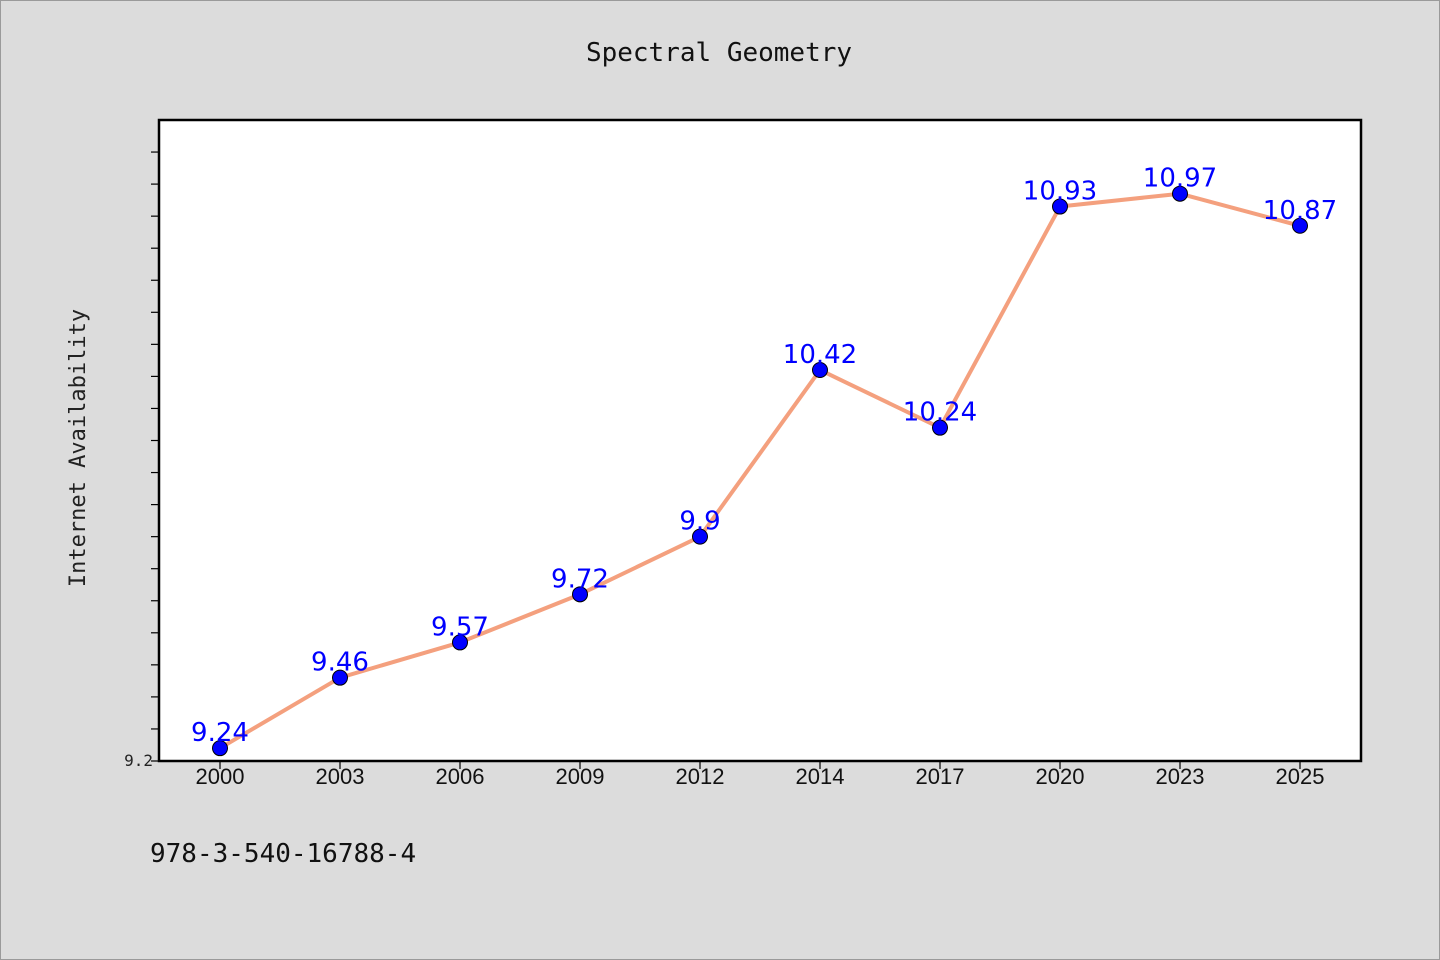 The width and height of the screenshot is (1440, 960). Describe the element at coordinates (1300, 211) in the screenshot. I see `data-label: 10.87` at that location.